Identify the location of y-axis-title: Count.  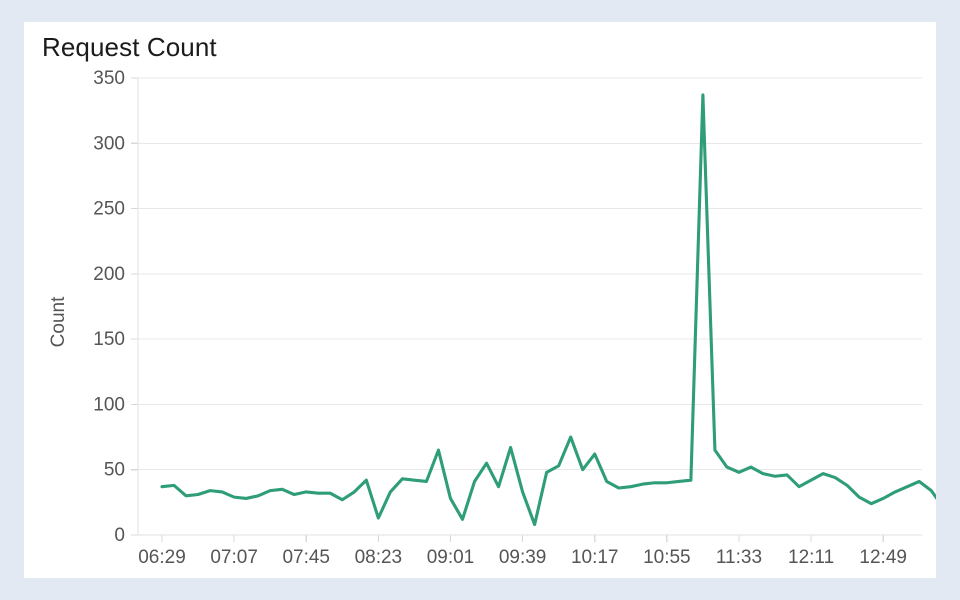
(58, 321).